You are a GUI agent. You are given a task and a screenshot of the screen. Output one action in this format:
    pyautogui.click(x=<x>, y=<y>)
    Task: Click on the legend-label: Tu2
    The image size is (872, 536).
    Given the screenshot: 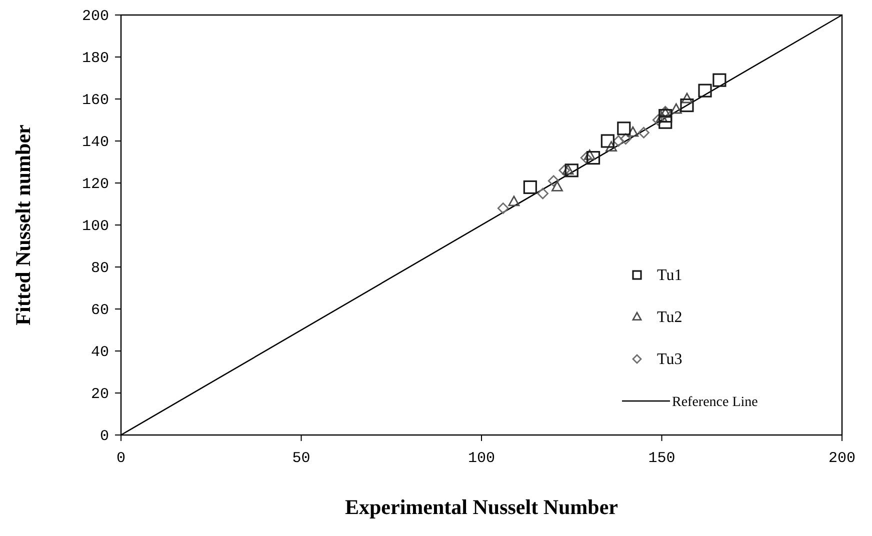 What is the action you would take?
    pyautogui.click(x=669, y=317)
    